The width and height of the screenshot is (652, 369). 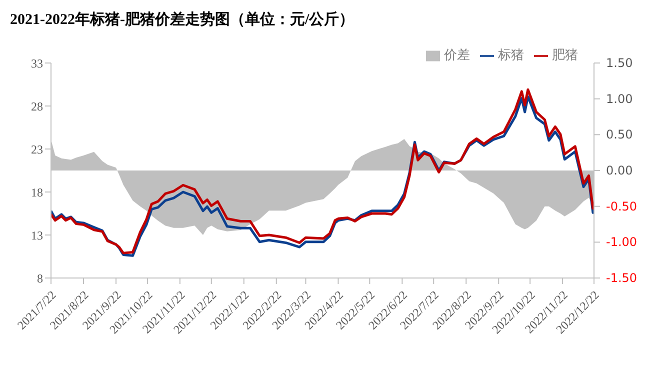 What do you see at coordinates (619, 63) in the screenshot?
I see `y2-tick-label: 1.50` at bounding box center [619, 63].